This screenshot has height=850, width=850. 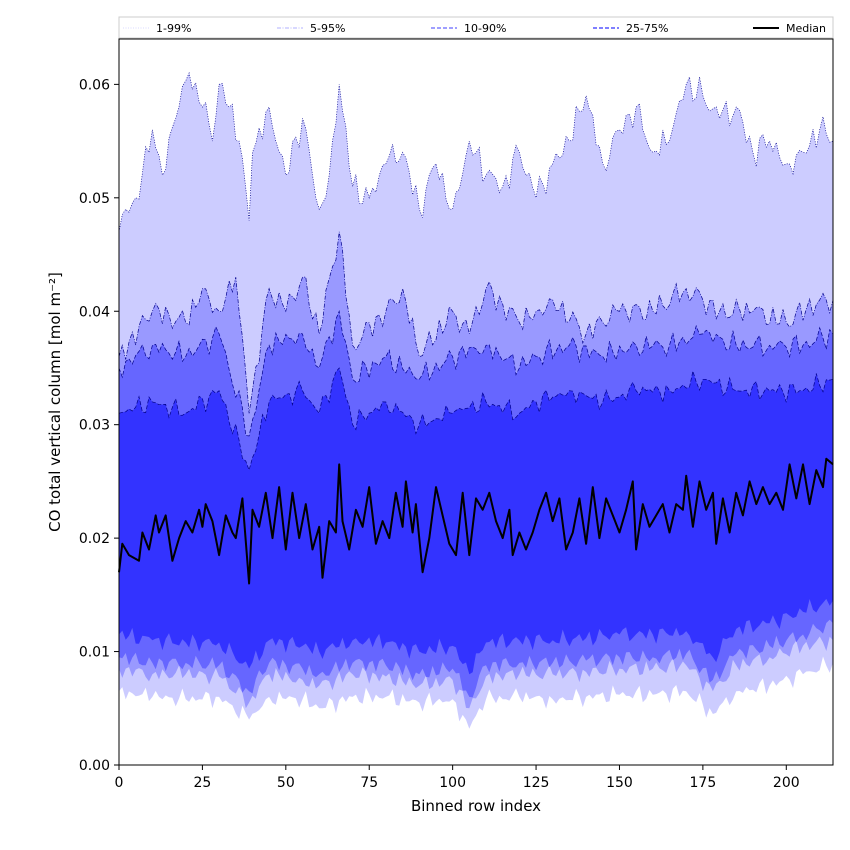 I want to click on median-layer, so click(x=476, y=521).